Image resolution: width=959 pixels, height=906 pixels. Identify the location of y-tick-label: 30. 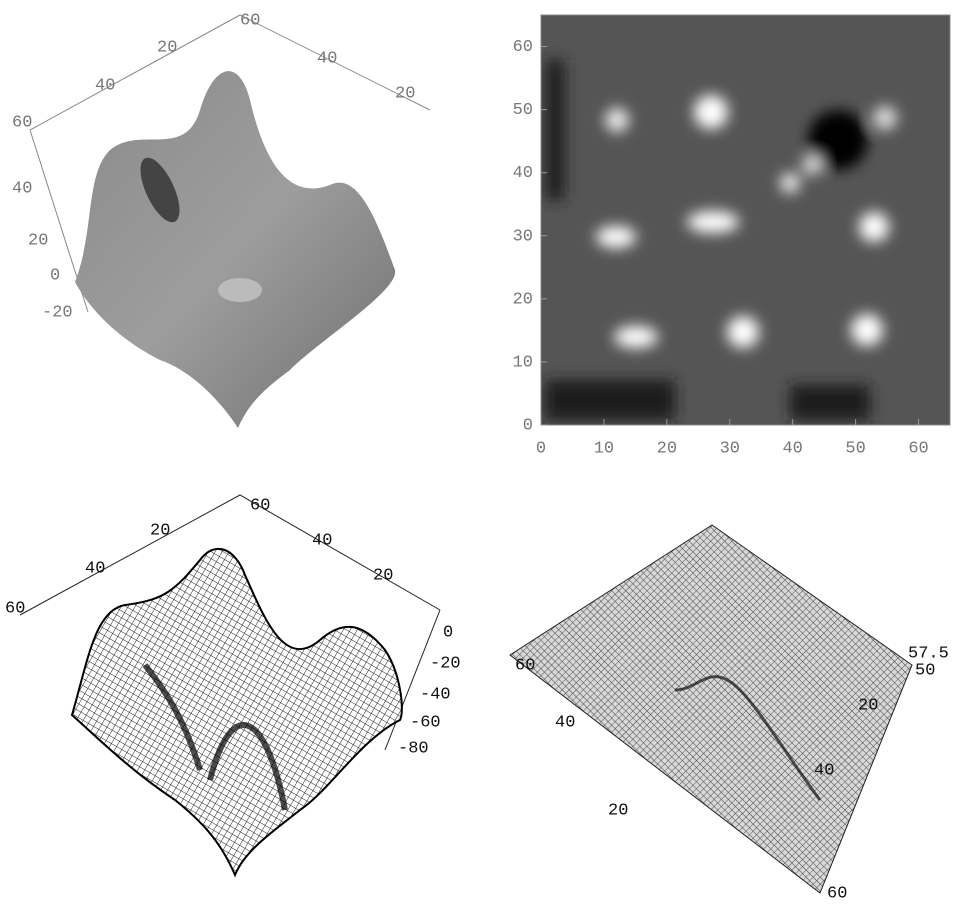
(523, 236).